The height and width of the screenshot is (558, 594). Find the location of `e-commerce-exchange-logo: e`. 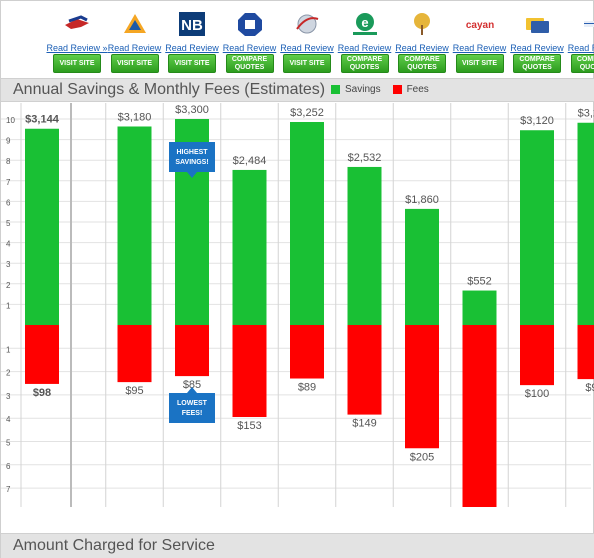

e-commerce-exchange-logo: e is located at coordinates (365, 24).